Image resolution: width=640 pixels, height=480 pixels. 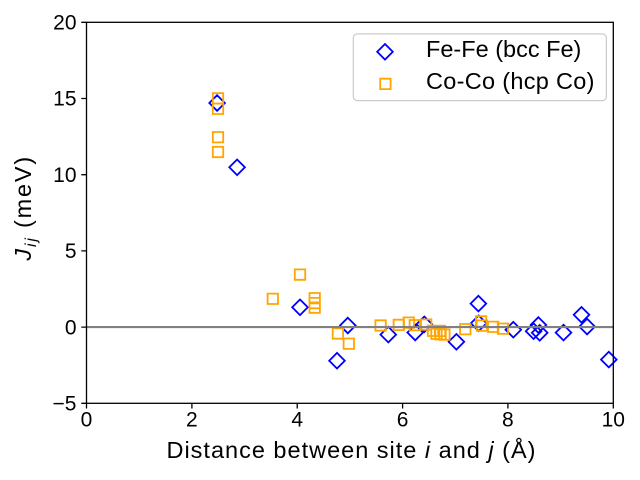 What do you see at coordinates (64, 99) in the screenshot?
I see `svg-text: 15` at bounding box center [64, 99].